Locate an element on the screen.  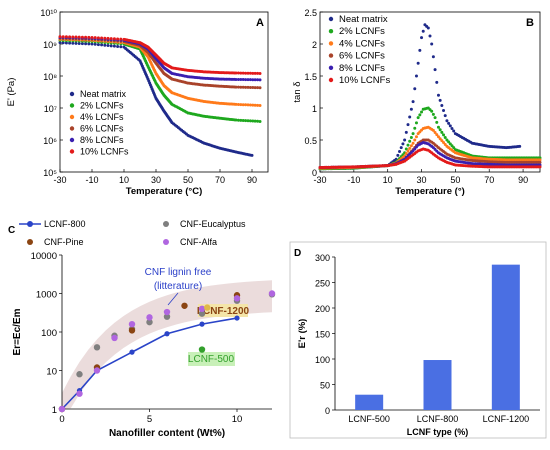
panel-letter: D is located at coordinates (297, 253).